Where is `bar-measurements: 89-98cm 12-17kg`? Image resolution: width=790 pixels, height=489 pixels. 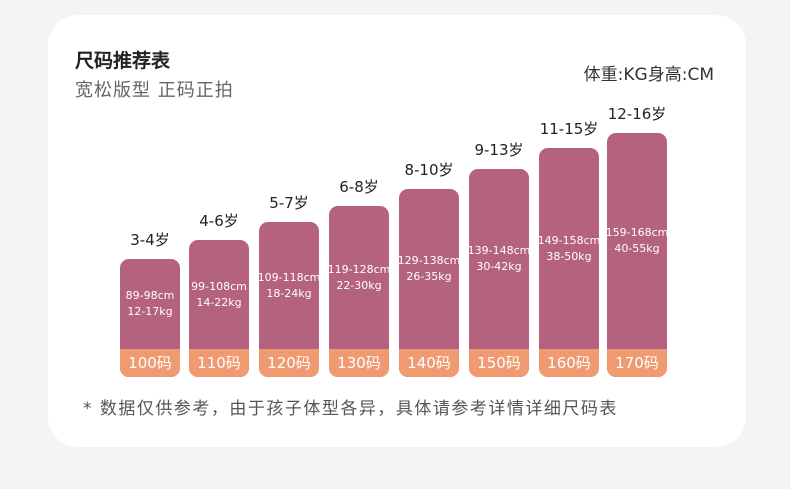
bar-measurements: 89-98cm 12-17kg is located at coordinates (150, 304).